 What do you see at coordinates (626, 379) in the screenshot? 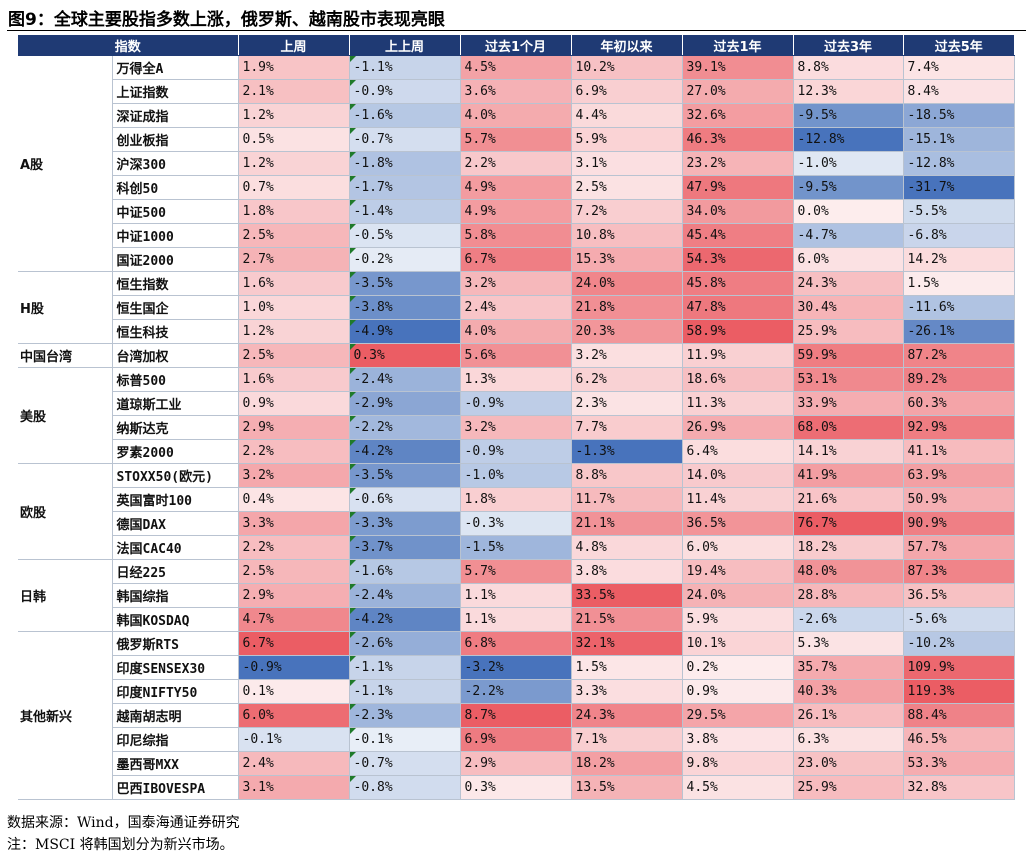
I see `value-cell: 6.2%` at bounding box center [626, 379].